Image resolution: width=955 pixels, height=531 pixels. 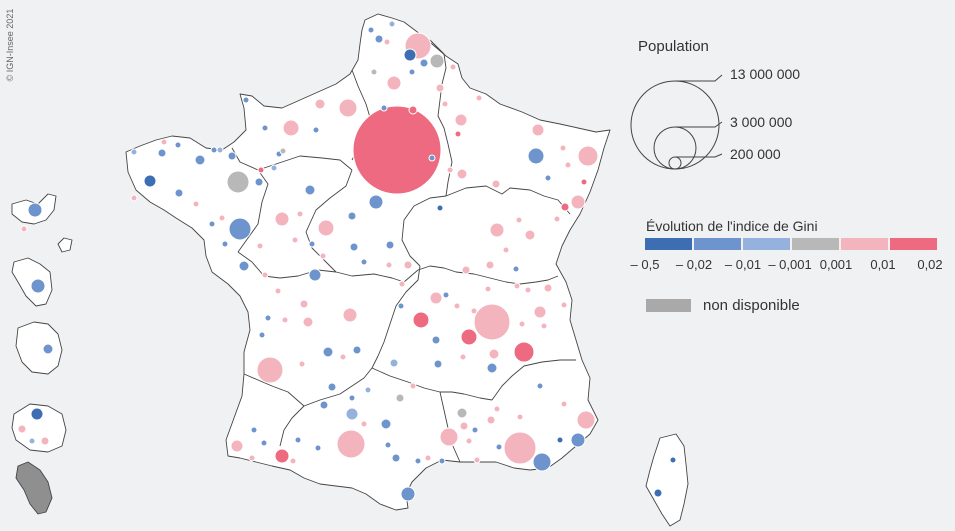 What do you see at coordinates (676, 122) in the screenshot?
I see `population-legend-circles` at bounding box center [676, 122].